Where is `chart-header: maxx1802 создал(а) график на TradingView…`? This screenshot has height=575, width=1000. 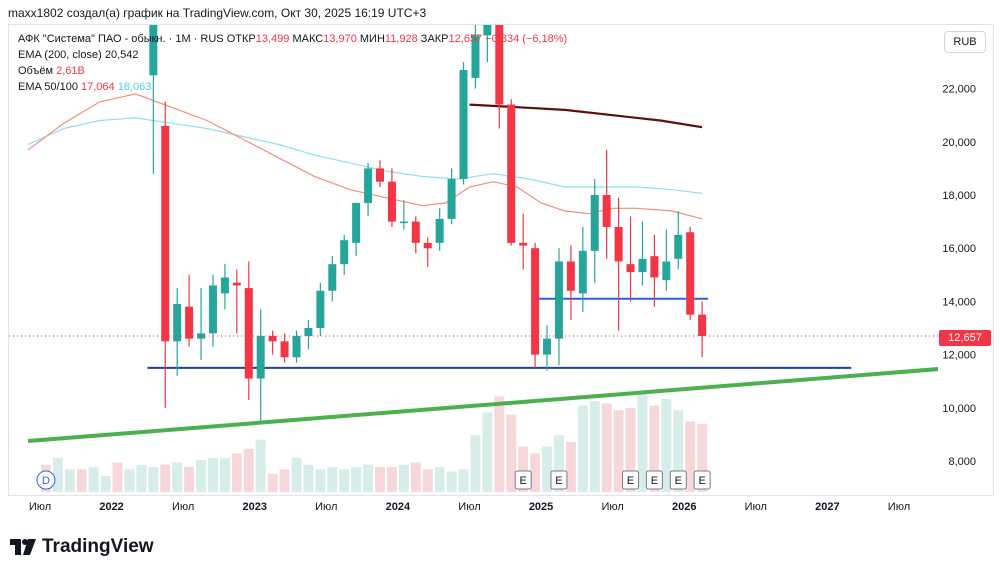 chart-header: maxx1802 создал(а) график на TradingView… is located at coordinates (217, 13).